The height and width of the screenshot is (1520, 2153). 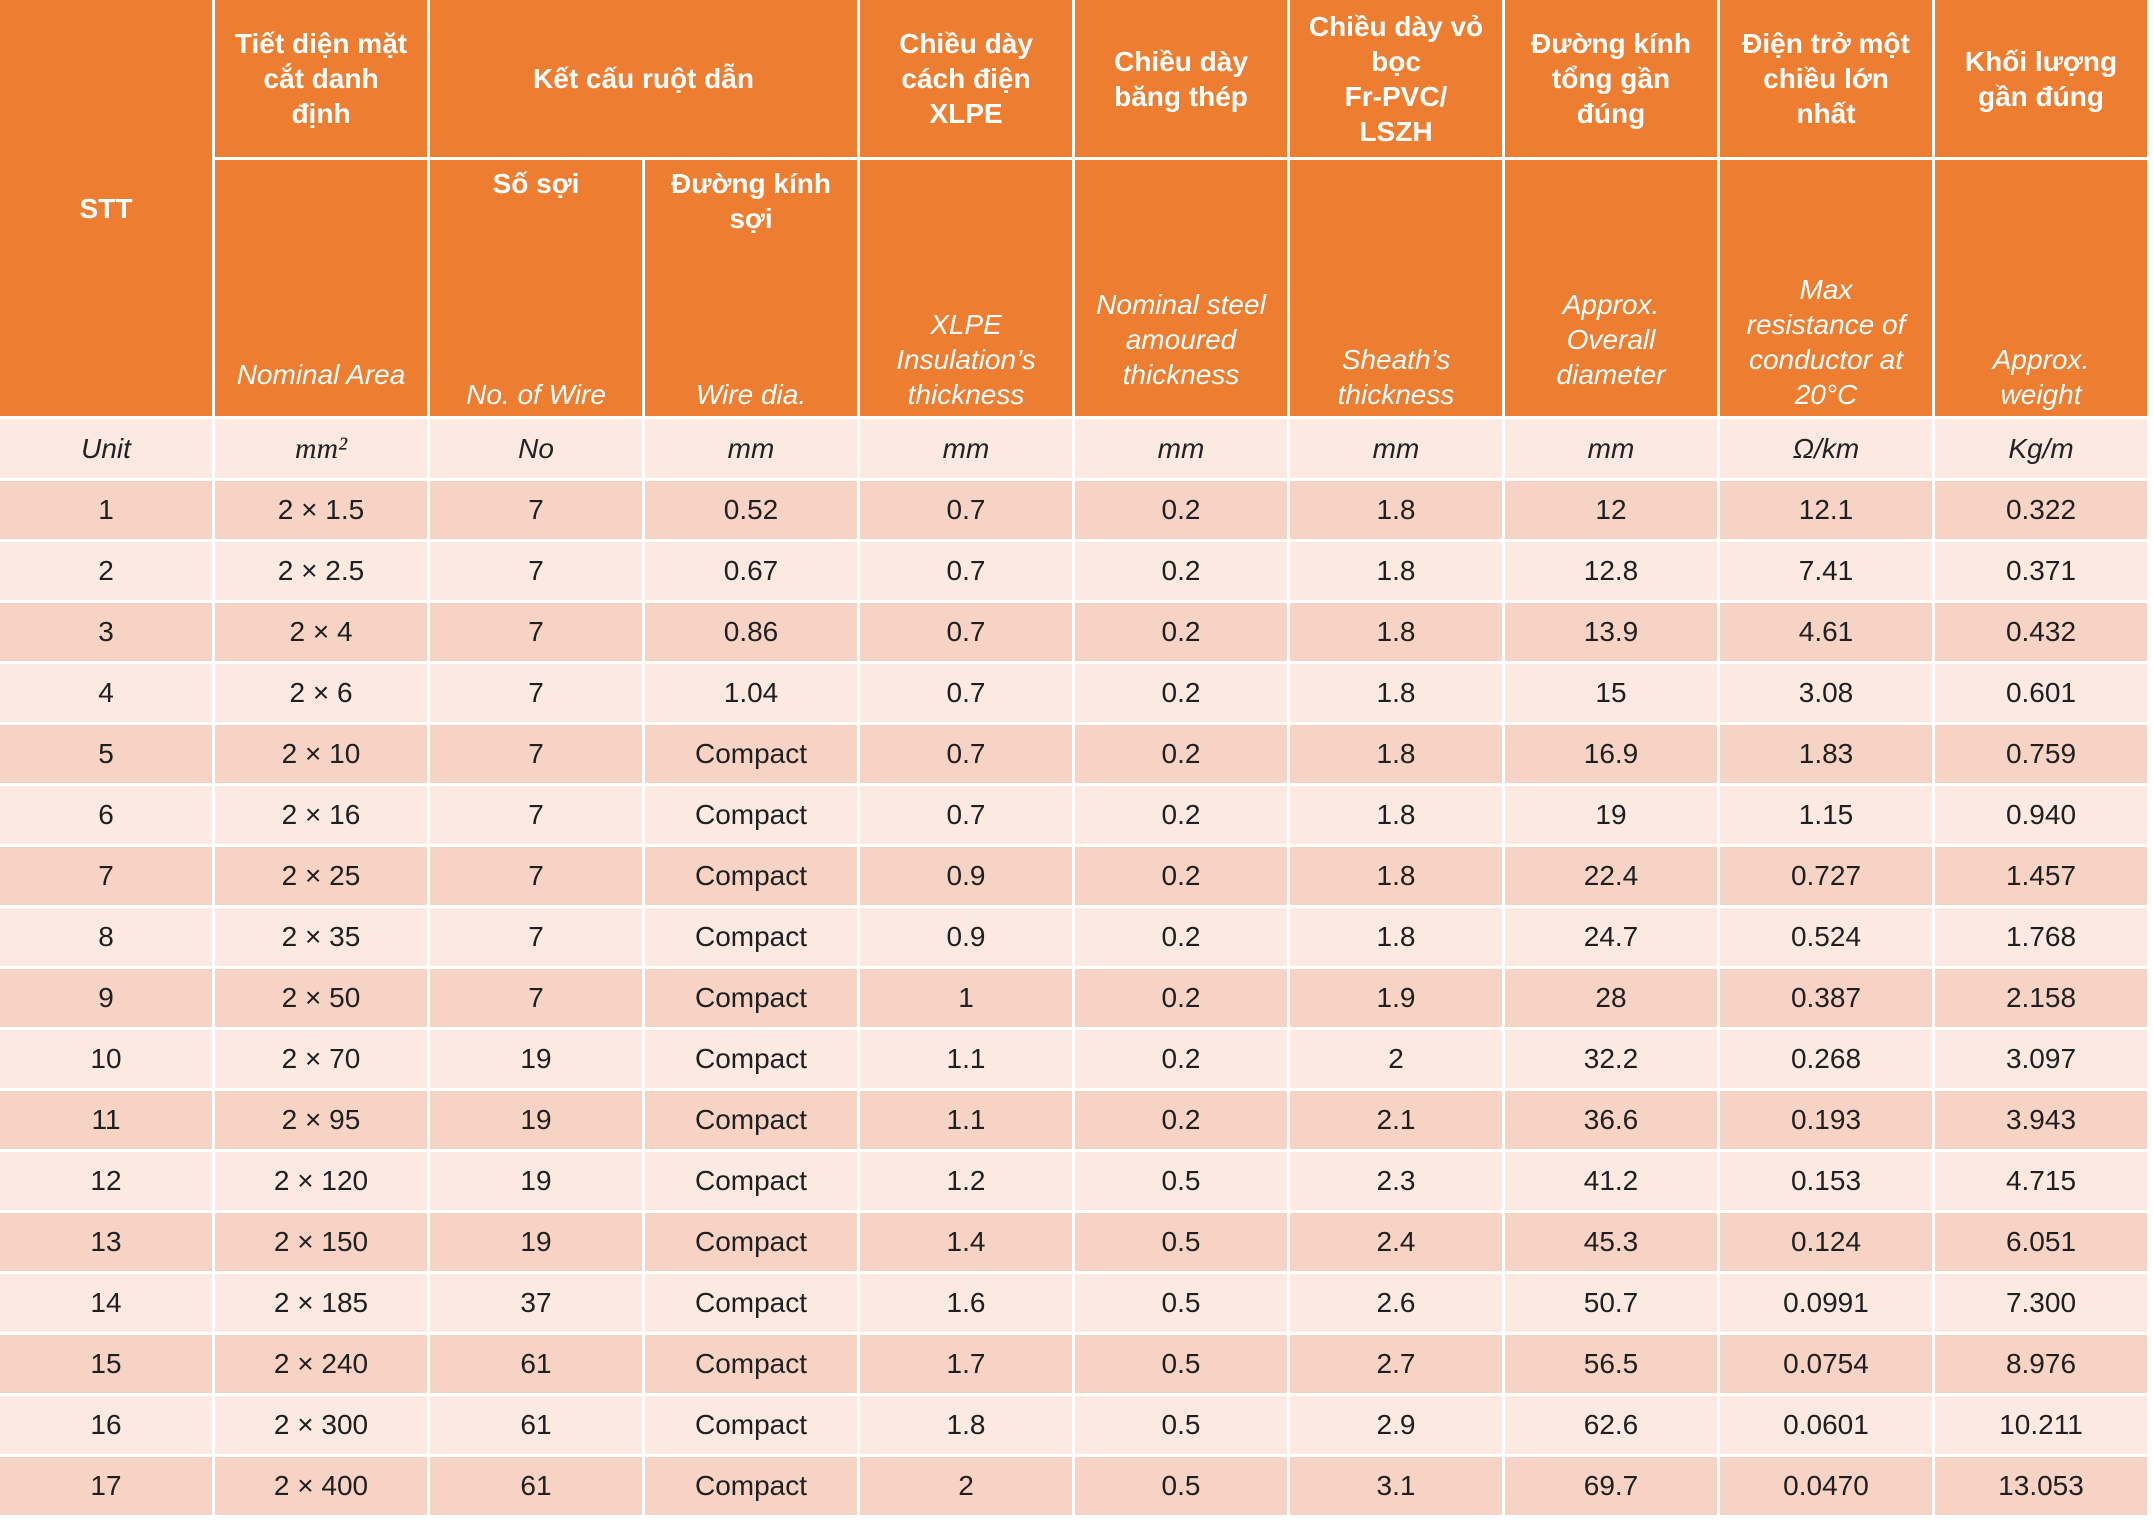 What do you see at coordinates (1181, 288) in the screenshot?
I see `subheader-steel-tape-thickness: Nominal steel amoured thickness` at bounding box center [1181, 288].